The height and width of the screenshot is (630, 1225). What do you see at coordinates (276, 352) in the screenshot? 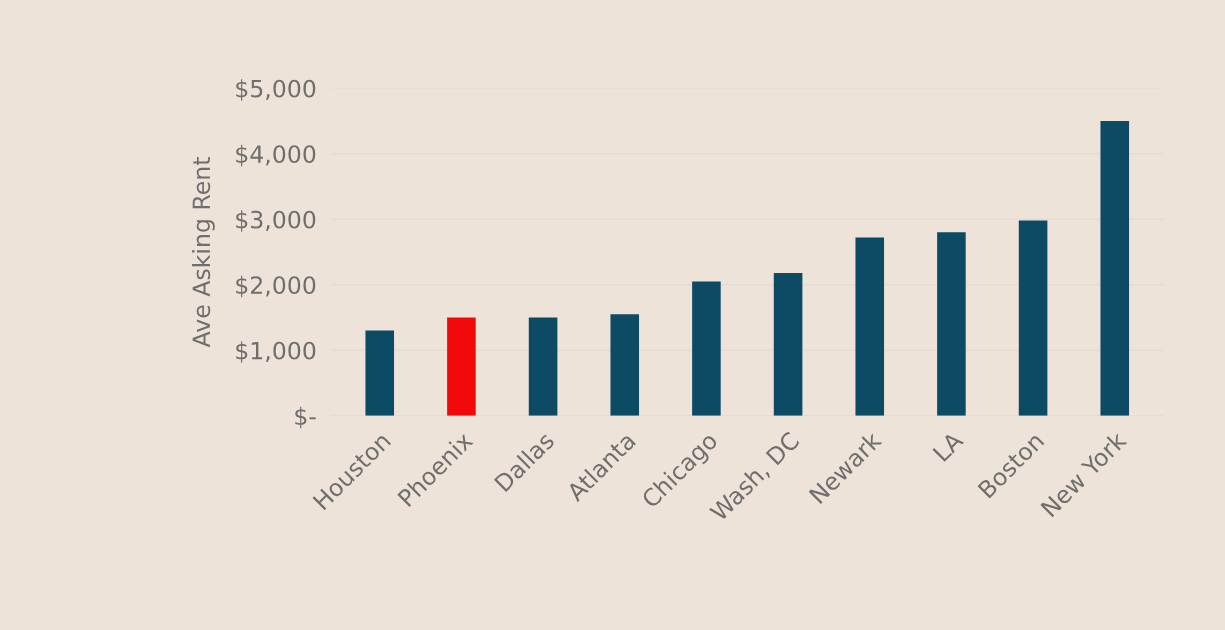
I see `y-tick-label: $1,000` at bounding box center [276, 352].